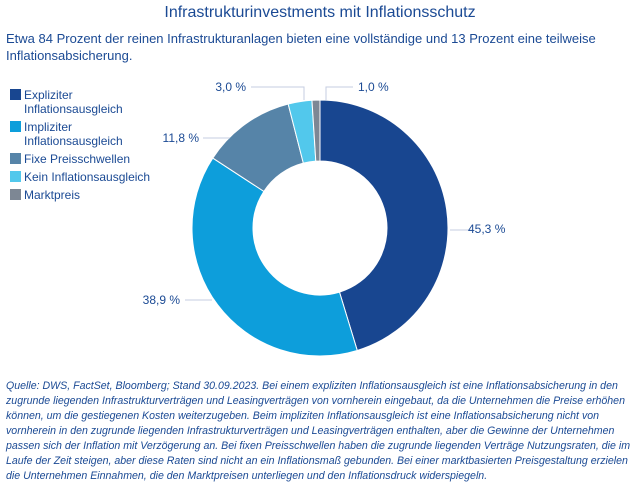 The height and width of the screenshot is (489, 640). Describe the element at coordinates (73, 134) in the screenshot. I see `legend-label: Impliziter Inflationsausgleich` at that location.